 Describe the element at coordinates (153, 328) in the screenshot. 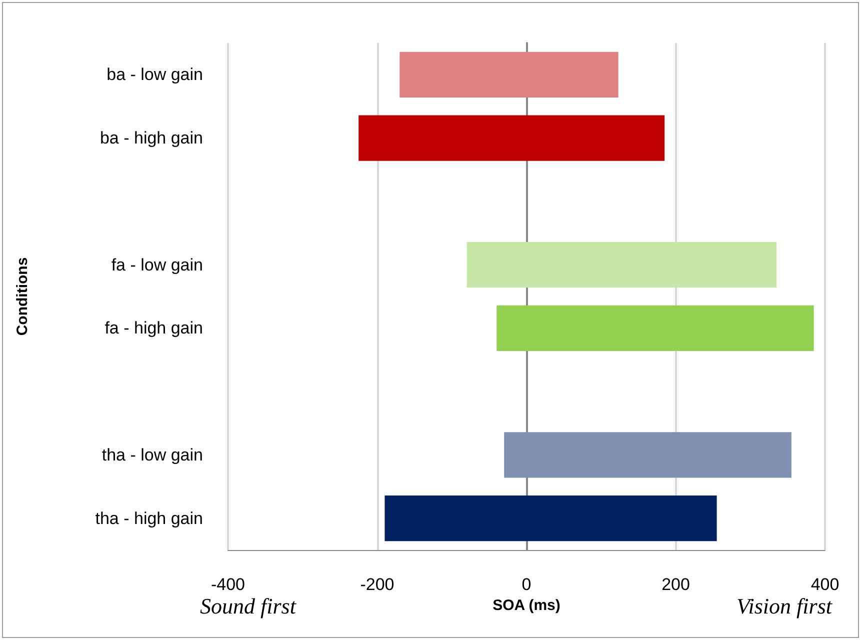

I see `y-tick-label: fa - high gain` at that location.